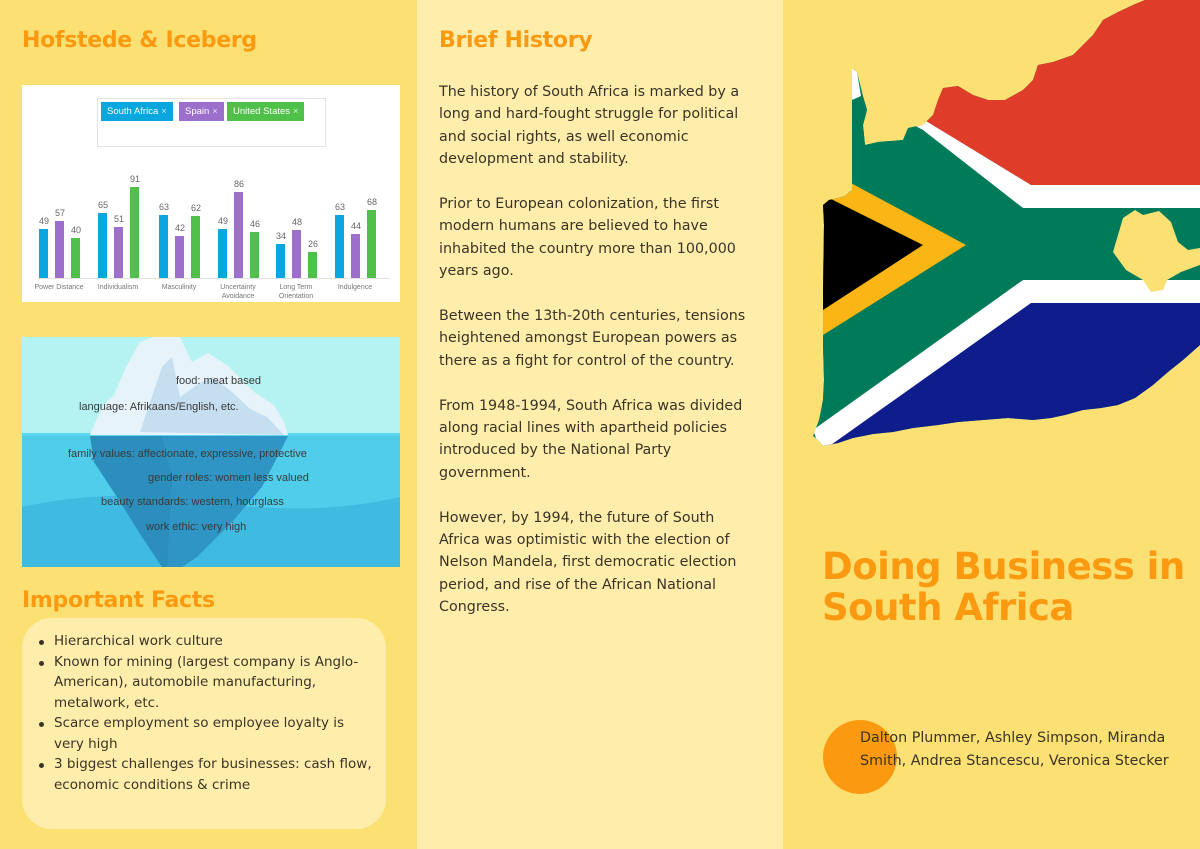 The width and height of the screenshot is (1200, 849). What do you see at coordinates (219, 381) in the screenshot?
I see `iceberg-label-food: food: meat based` at bounding box center [219, 381].